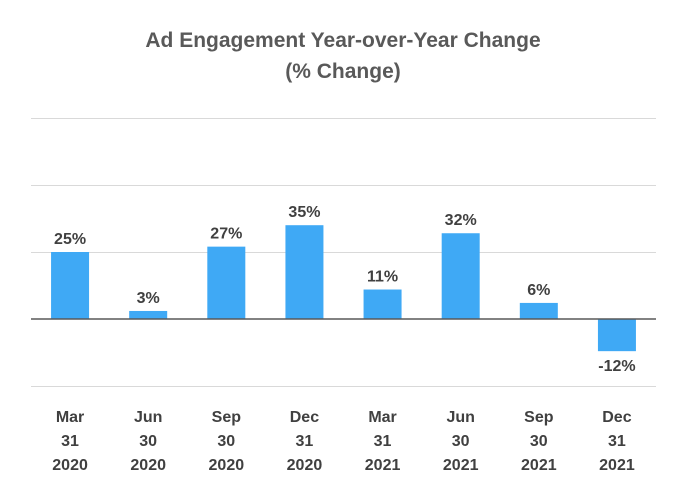 The width and height of the screenshot is (686, 500). I want to click on data-label: 32%, so click(461, 220).